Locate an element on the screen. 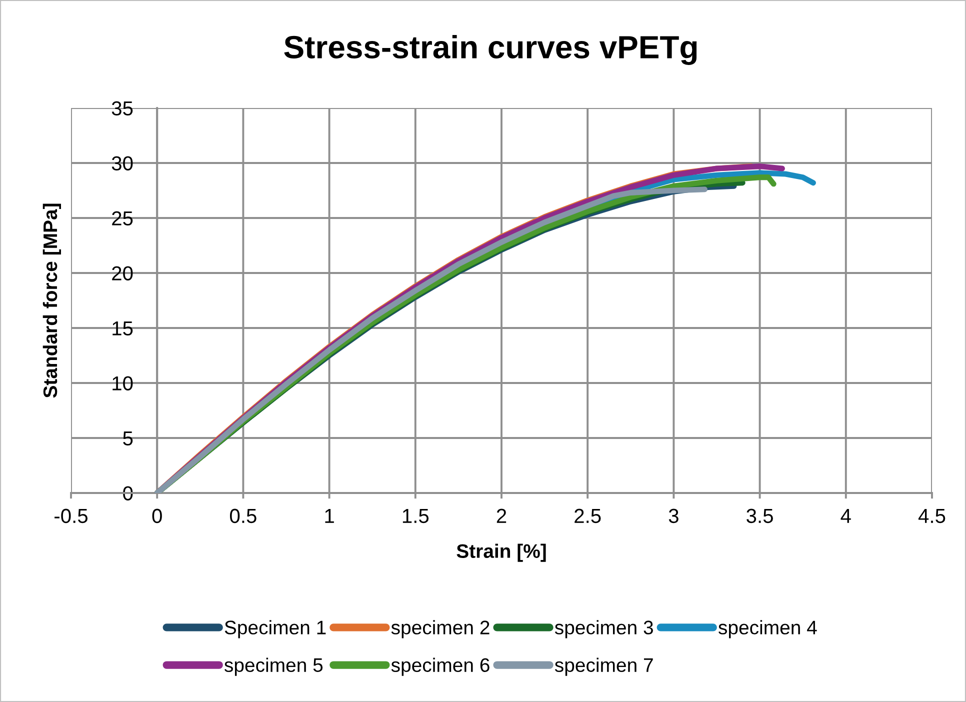 The height and width of the screenshot is (702, 966). x-axis-title: Strain [%] is located at coordinates (501, 553).